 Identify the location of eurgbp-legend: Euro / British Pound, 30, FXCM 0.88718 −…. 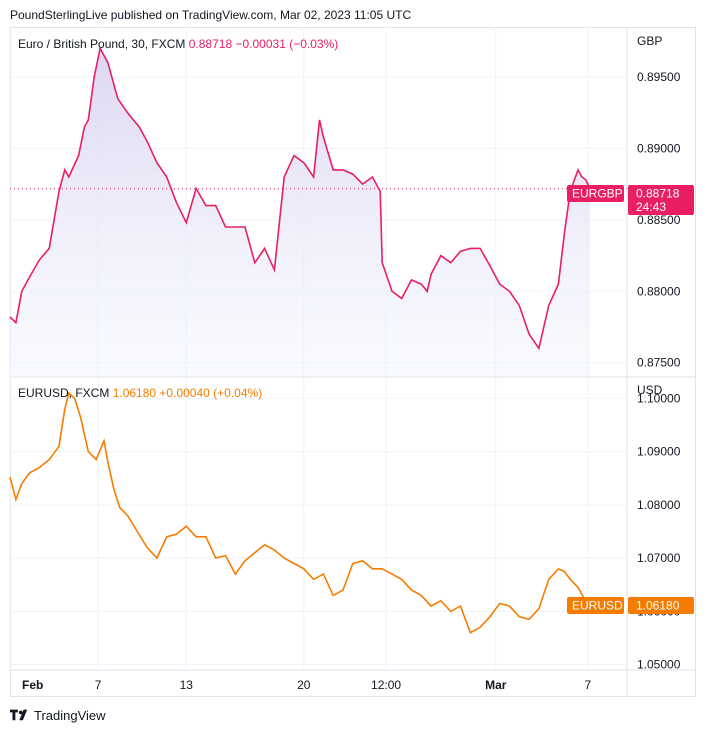
(178, 44).